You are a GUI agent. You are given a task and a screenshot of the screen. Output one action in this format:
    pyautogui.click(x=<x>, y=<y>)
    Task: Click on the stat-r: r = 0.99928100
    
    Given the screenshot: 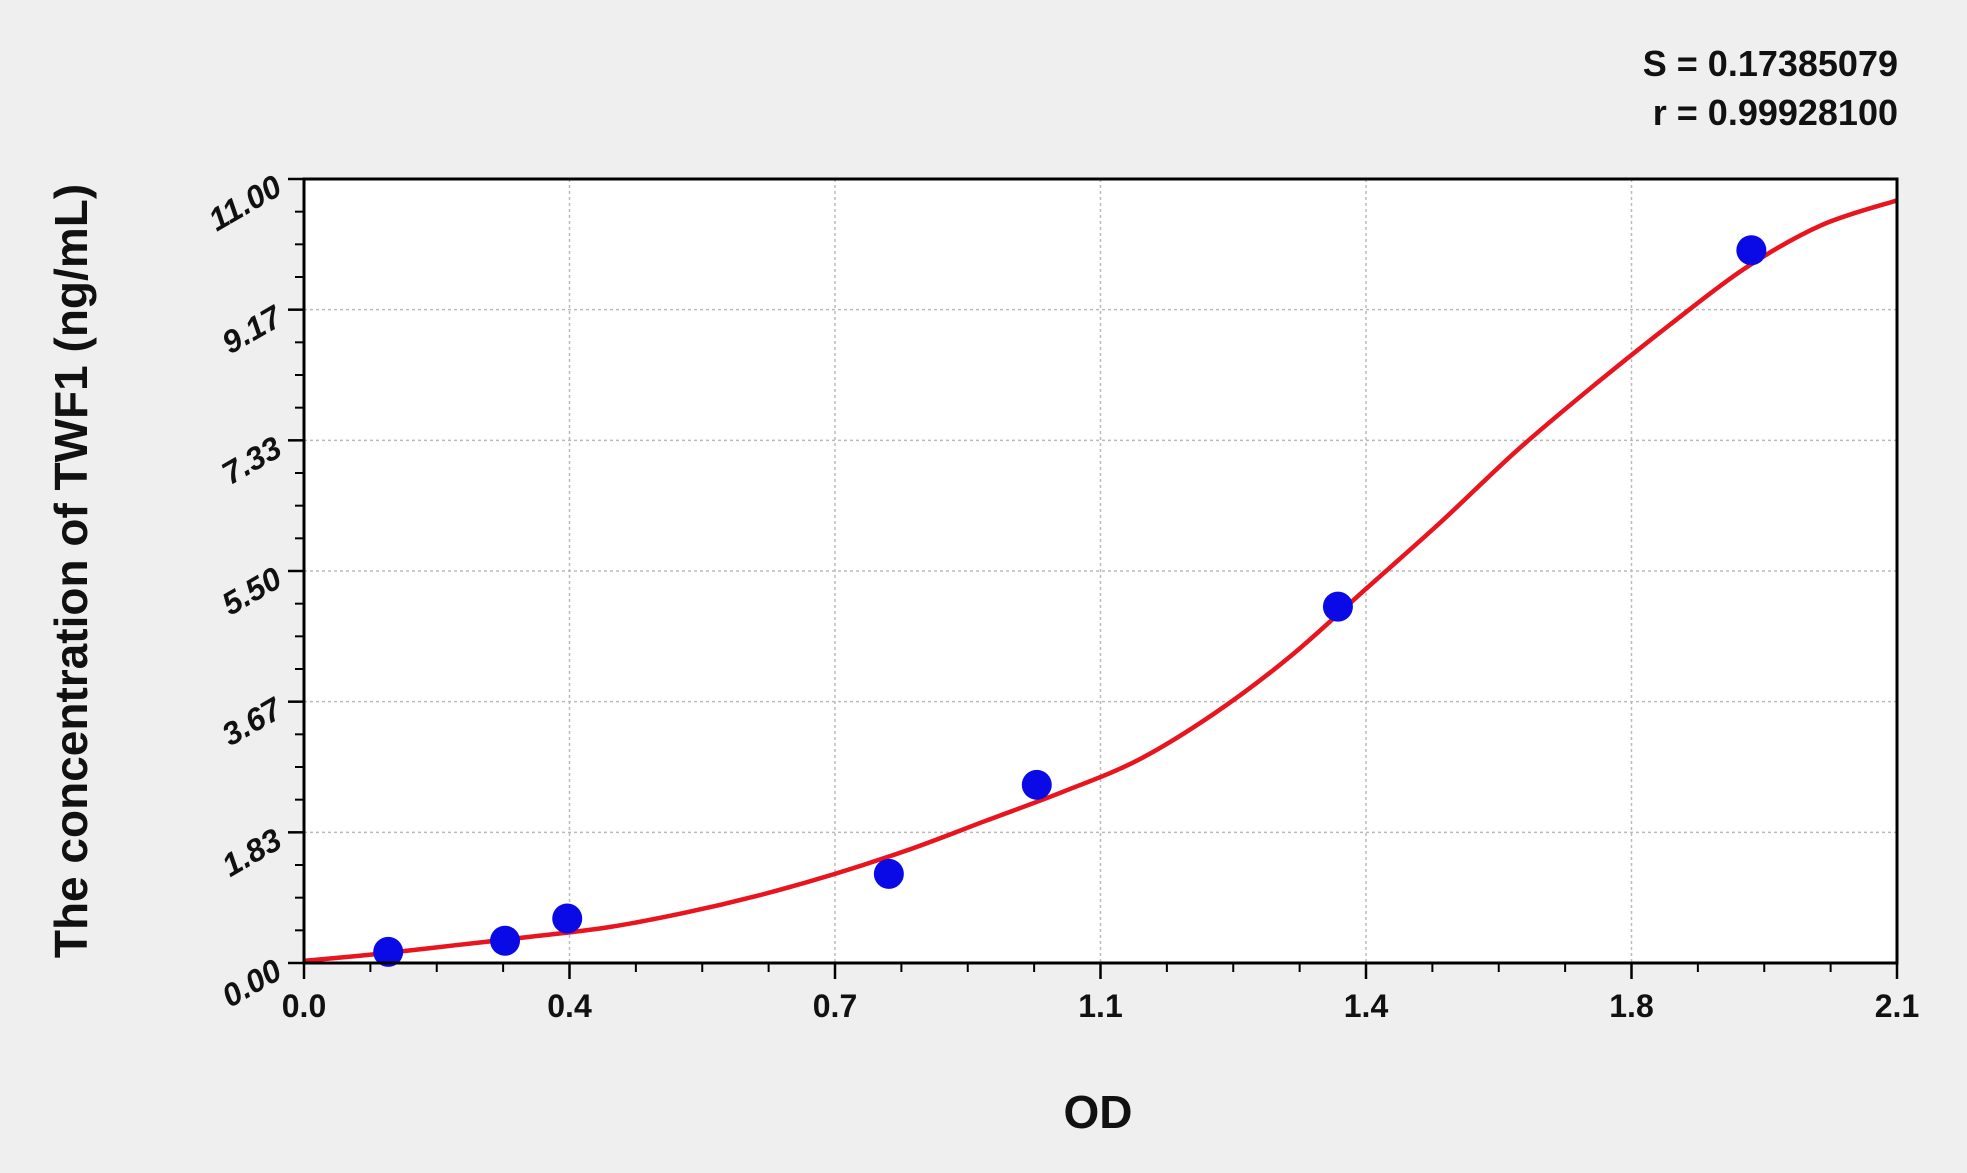 What is the action you would take?
    pyautogui.click(x=1775, y=112)
    